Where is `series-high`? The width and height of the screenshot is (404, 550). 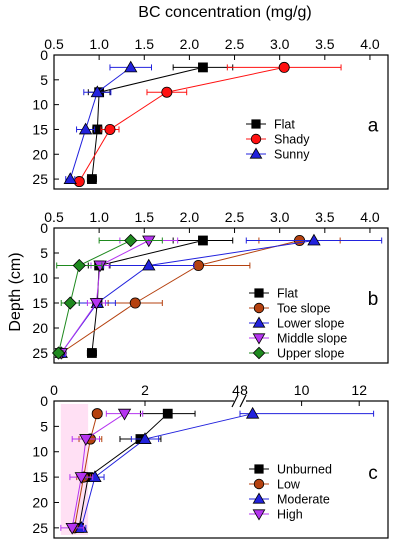
series-high is located at coordinates (102, 471).